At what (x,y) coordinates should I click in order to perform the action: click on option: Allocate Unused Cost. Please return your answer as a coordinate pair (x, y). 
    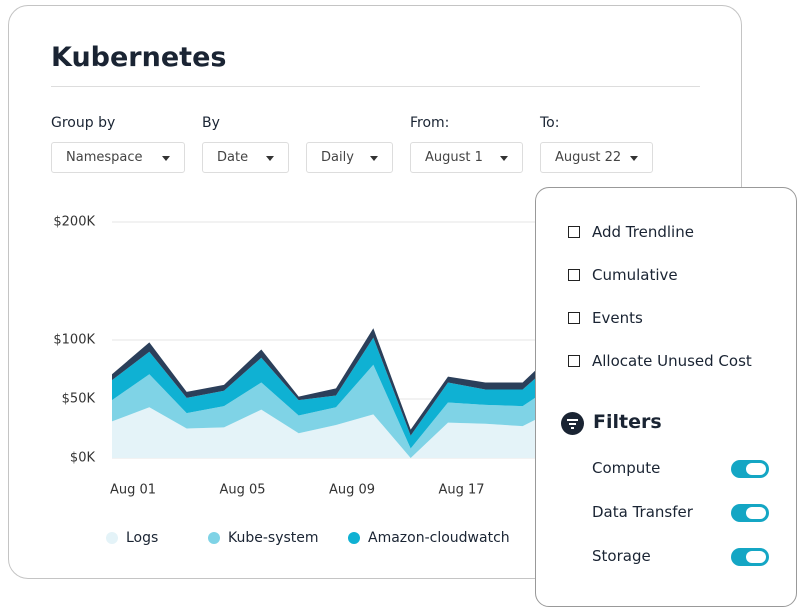
    Looking at the image, I should click on (660, 361).